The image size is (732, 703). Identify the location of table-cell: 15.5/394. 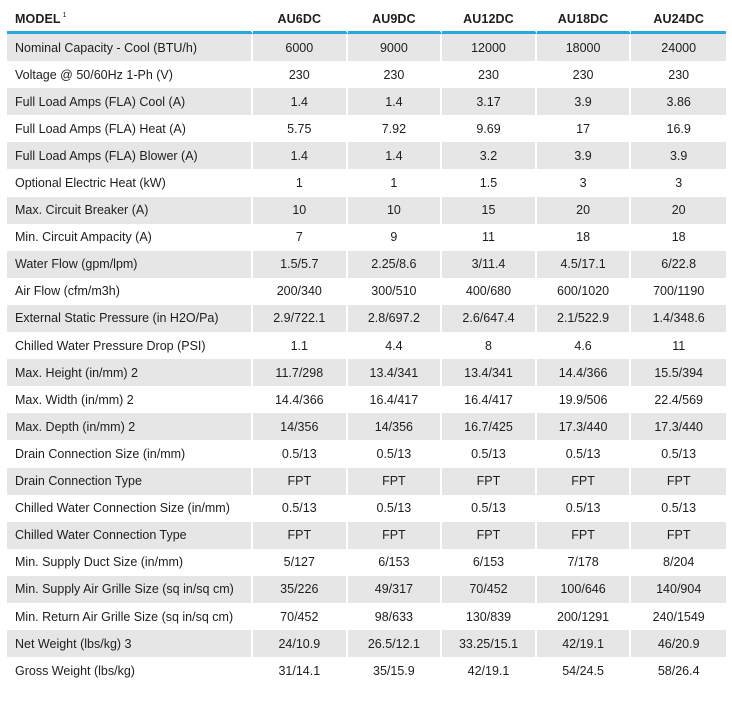
(678, 373).